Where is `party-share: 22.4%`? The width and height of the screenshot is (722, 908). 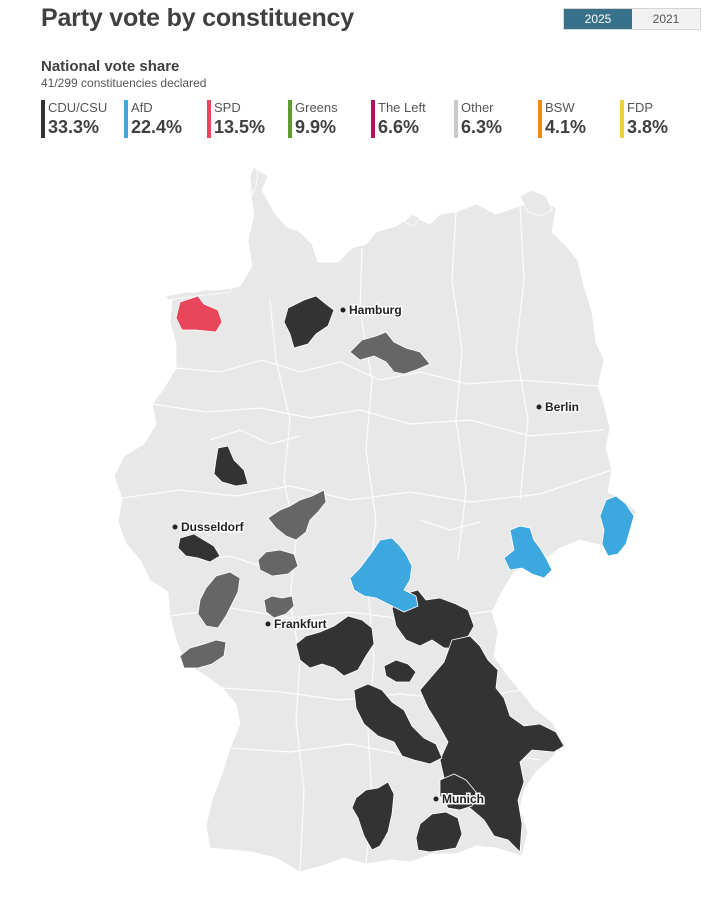 party-share: 22.4% is located at coordinates (157, 127).